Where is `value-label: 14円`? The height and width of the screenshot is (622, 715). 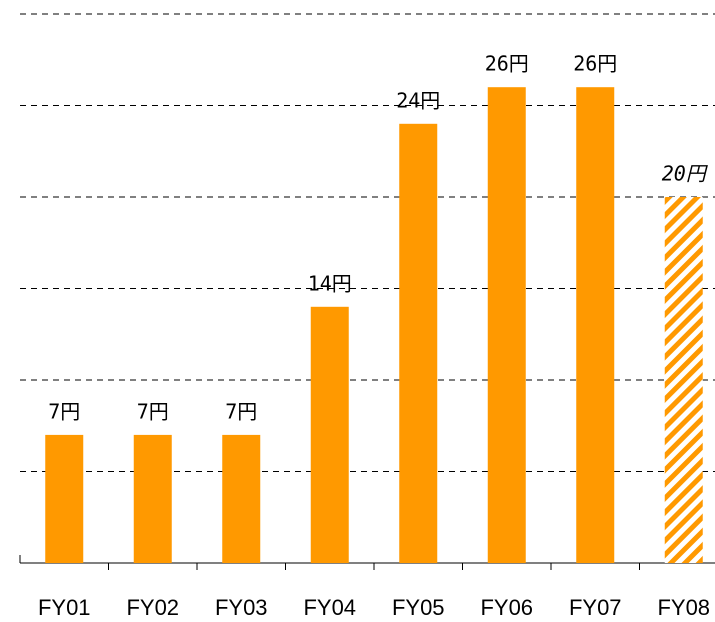 value-label: 14円 is located at coordinates (330, 283).